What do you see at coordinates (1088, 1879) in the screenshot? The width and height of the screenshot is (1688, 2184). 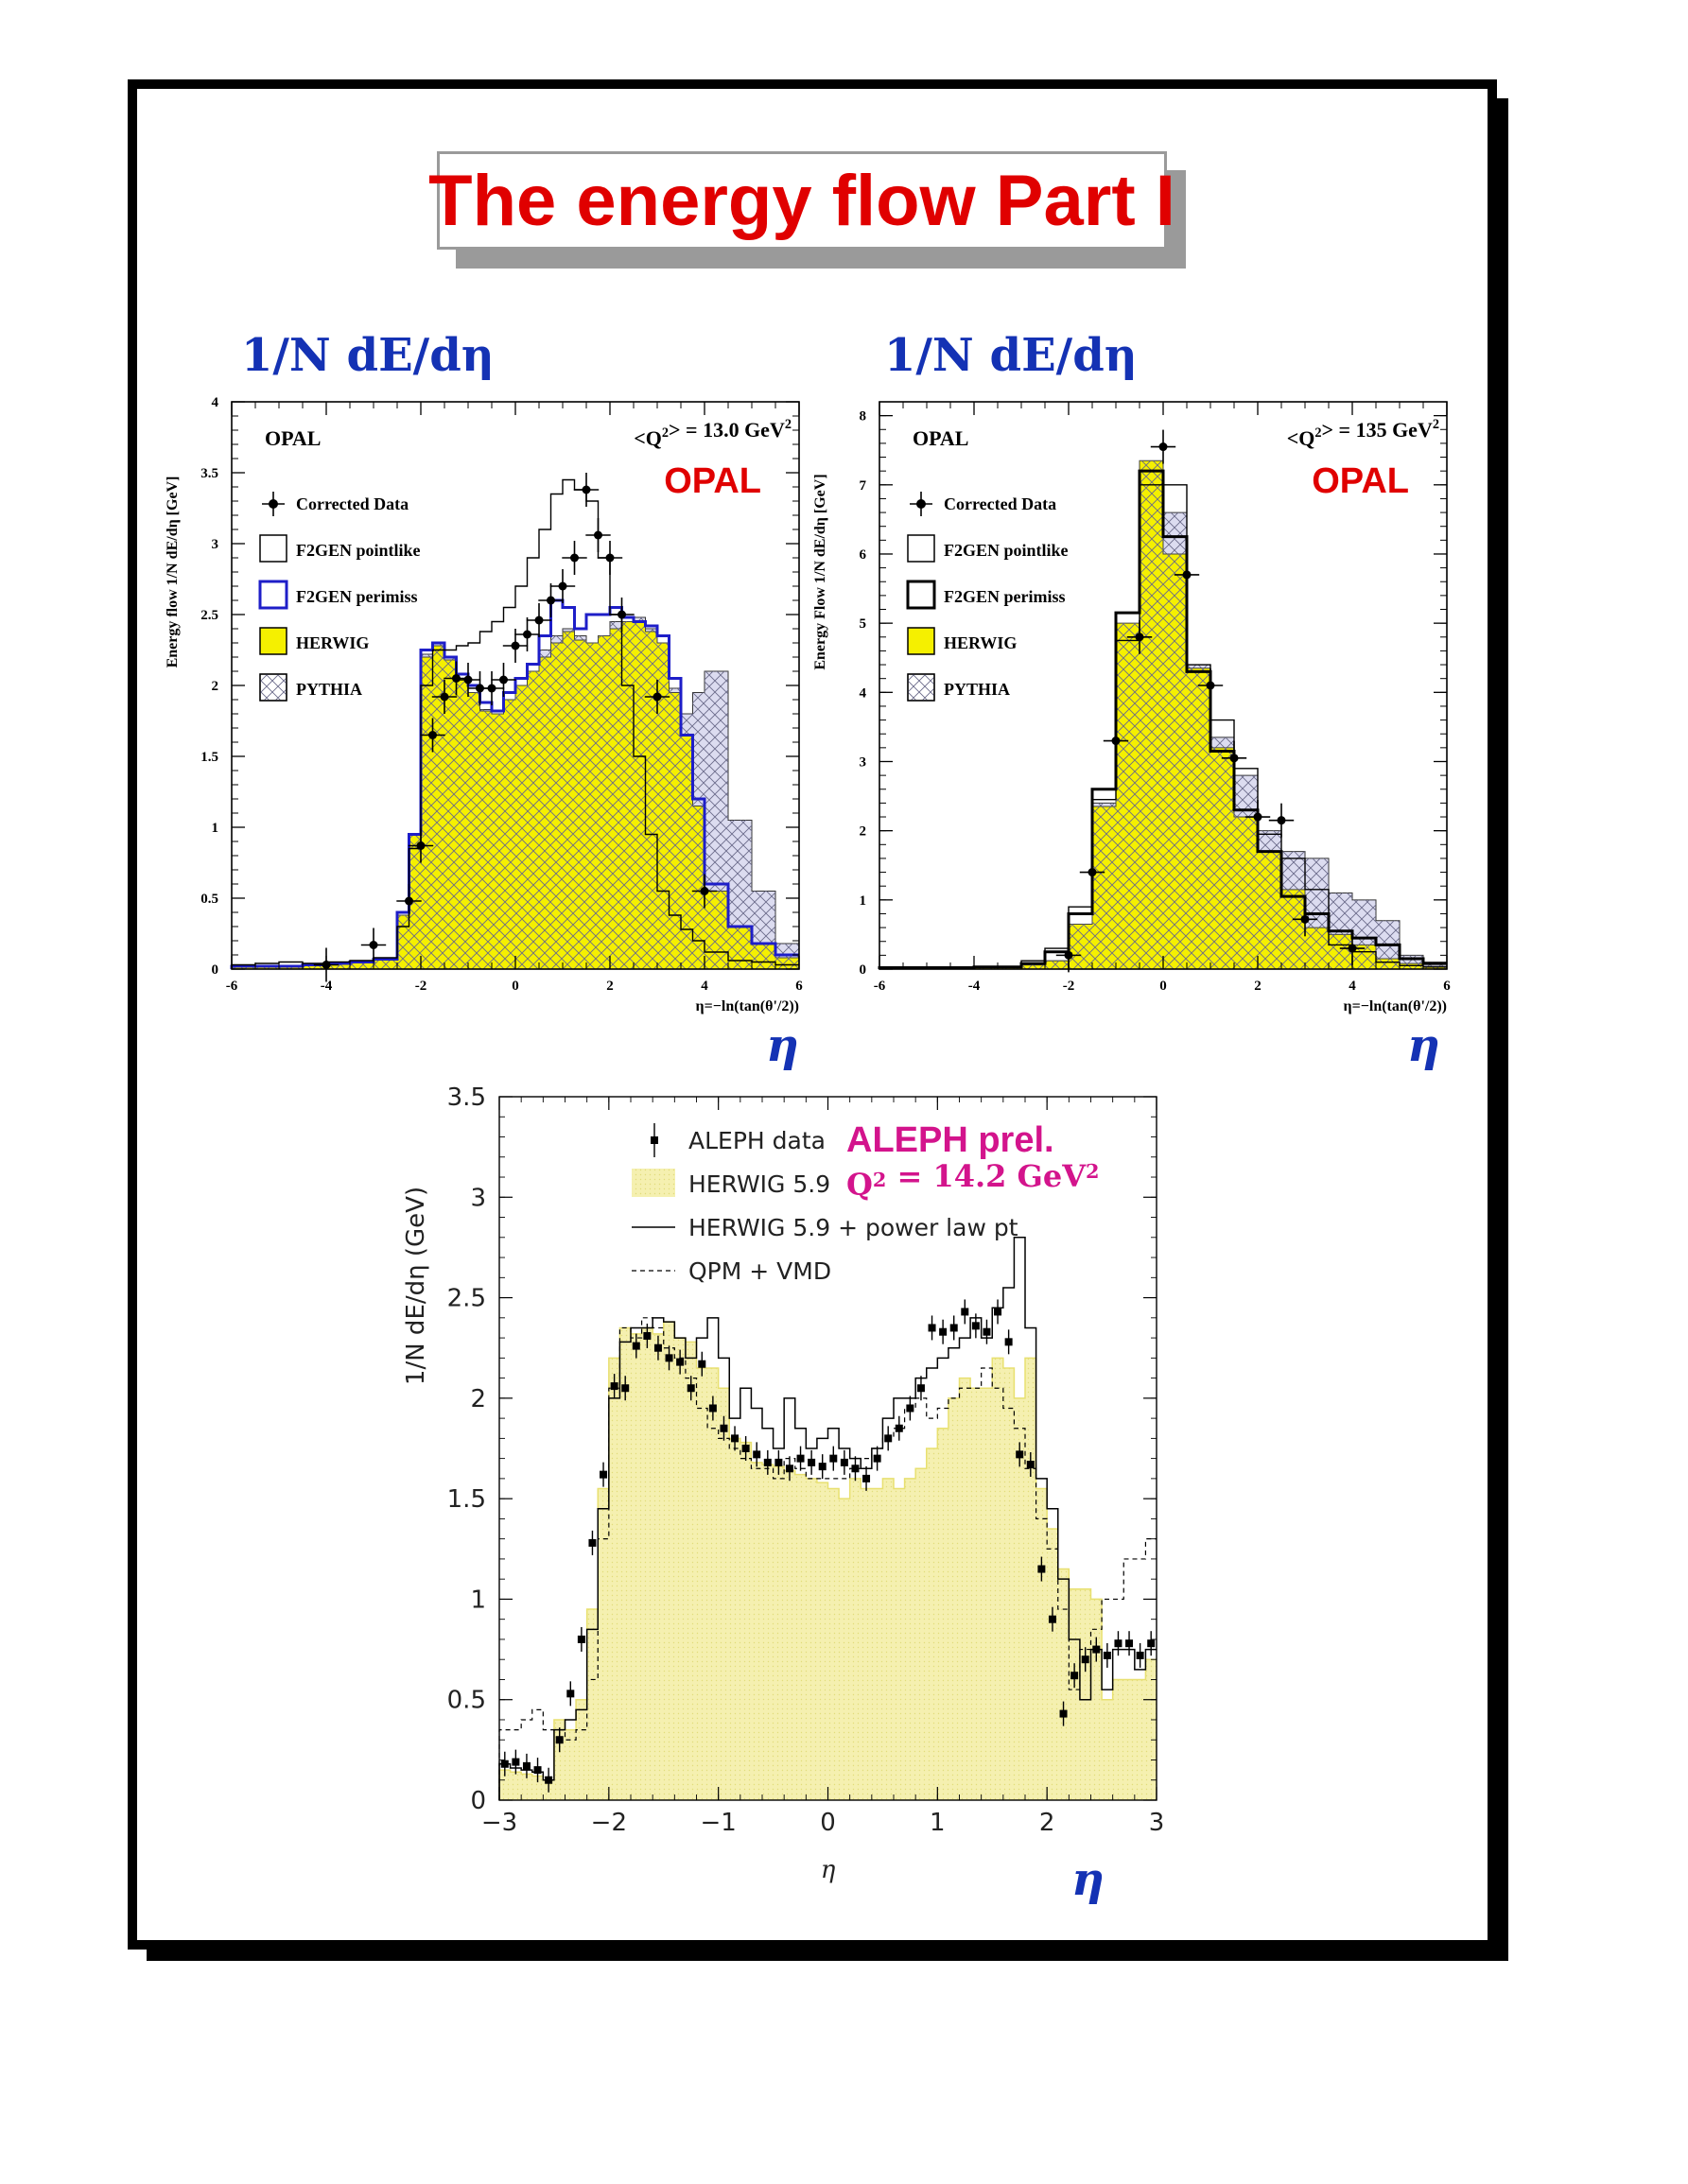 I see `eta-label-bottom: η` at bounding box center [1088, 1879].